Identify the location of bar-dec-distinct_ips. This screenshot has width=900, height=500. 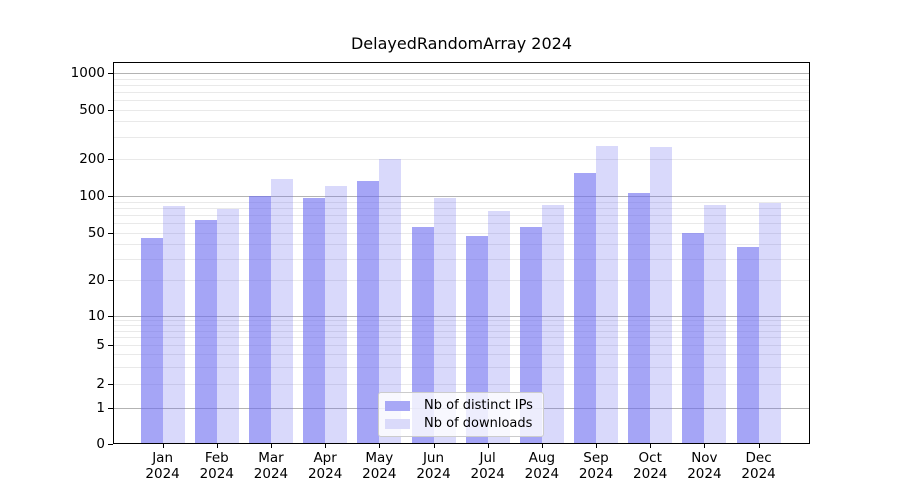
(747, 344).